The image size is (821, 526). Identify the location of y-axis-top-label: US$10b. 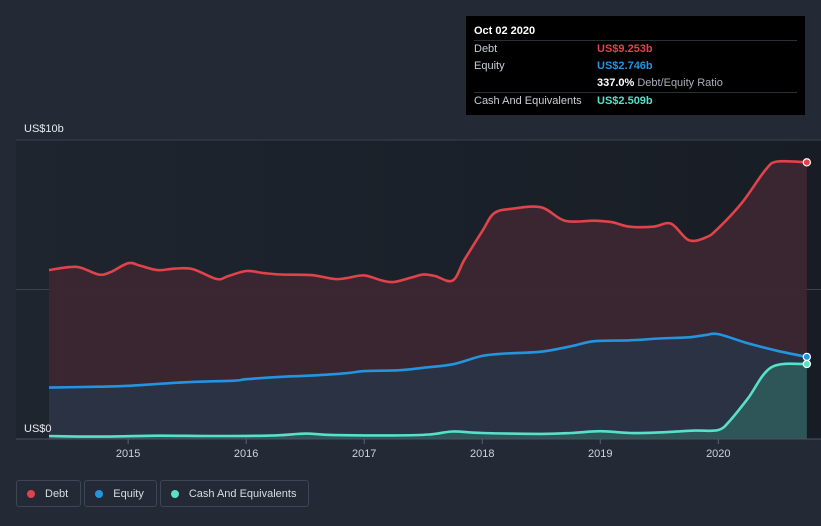
(44, 129).